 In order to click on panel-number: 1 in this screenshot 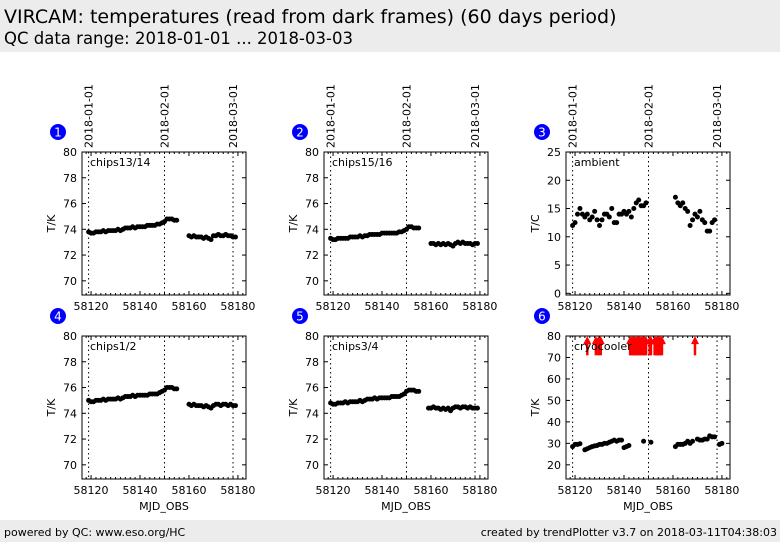, I will do `click(58, 133)`.